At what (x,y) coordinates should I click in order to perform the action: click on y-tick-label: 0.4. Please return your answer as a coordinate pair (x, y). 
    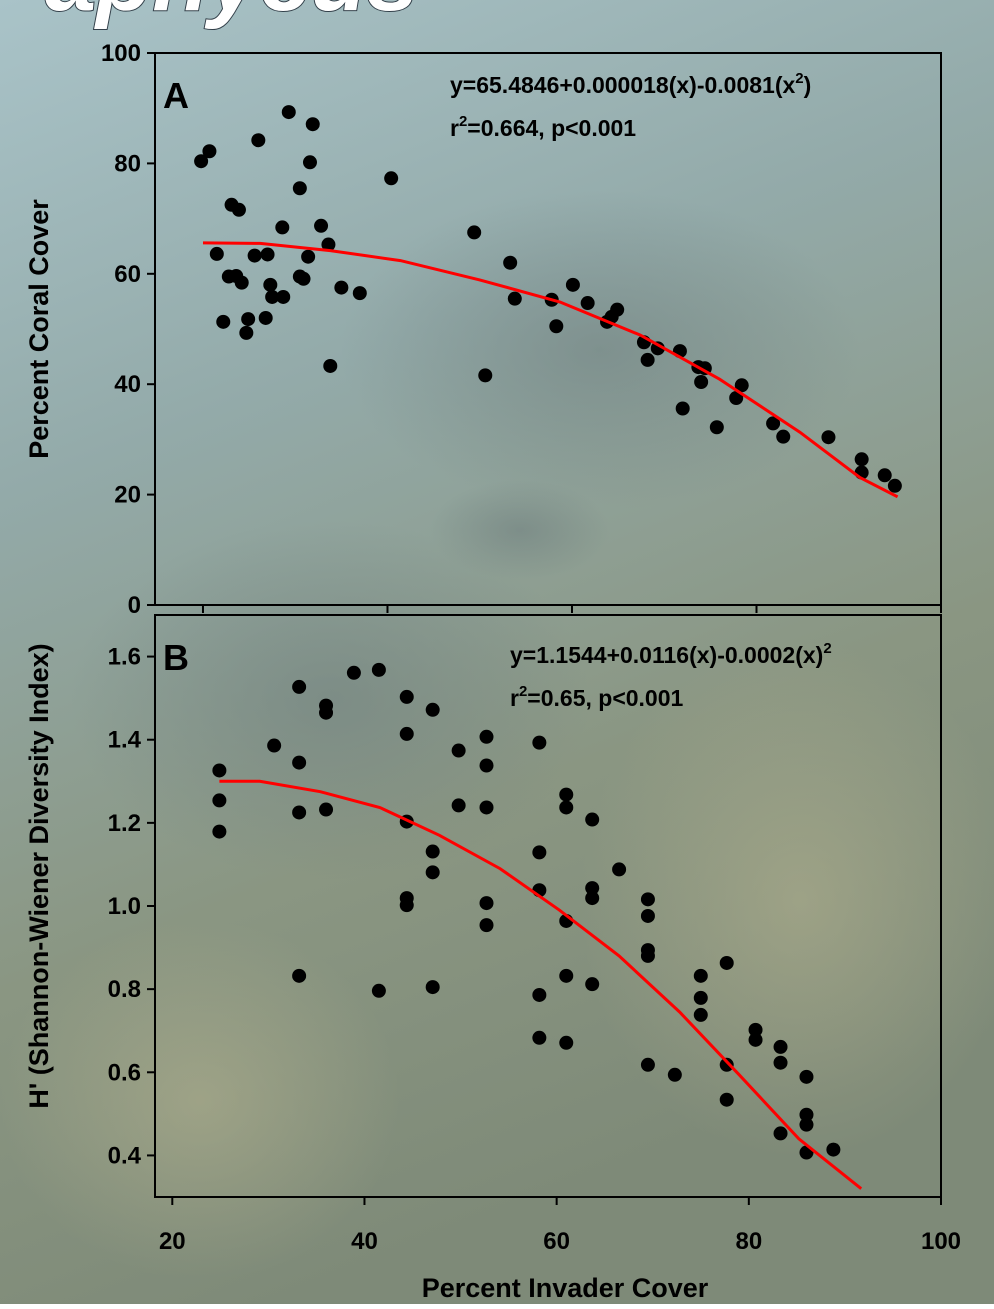
    Looking at the image, I should click on (125, 1155).